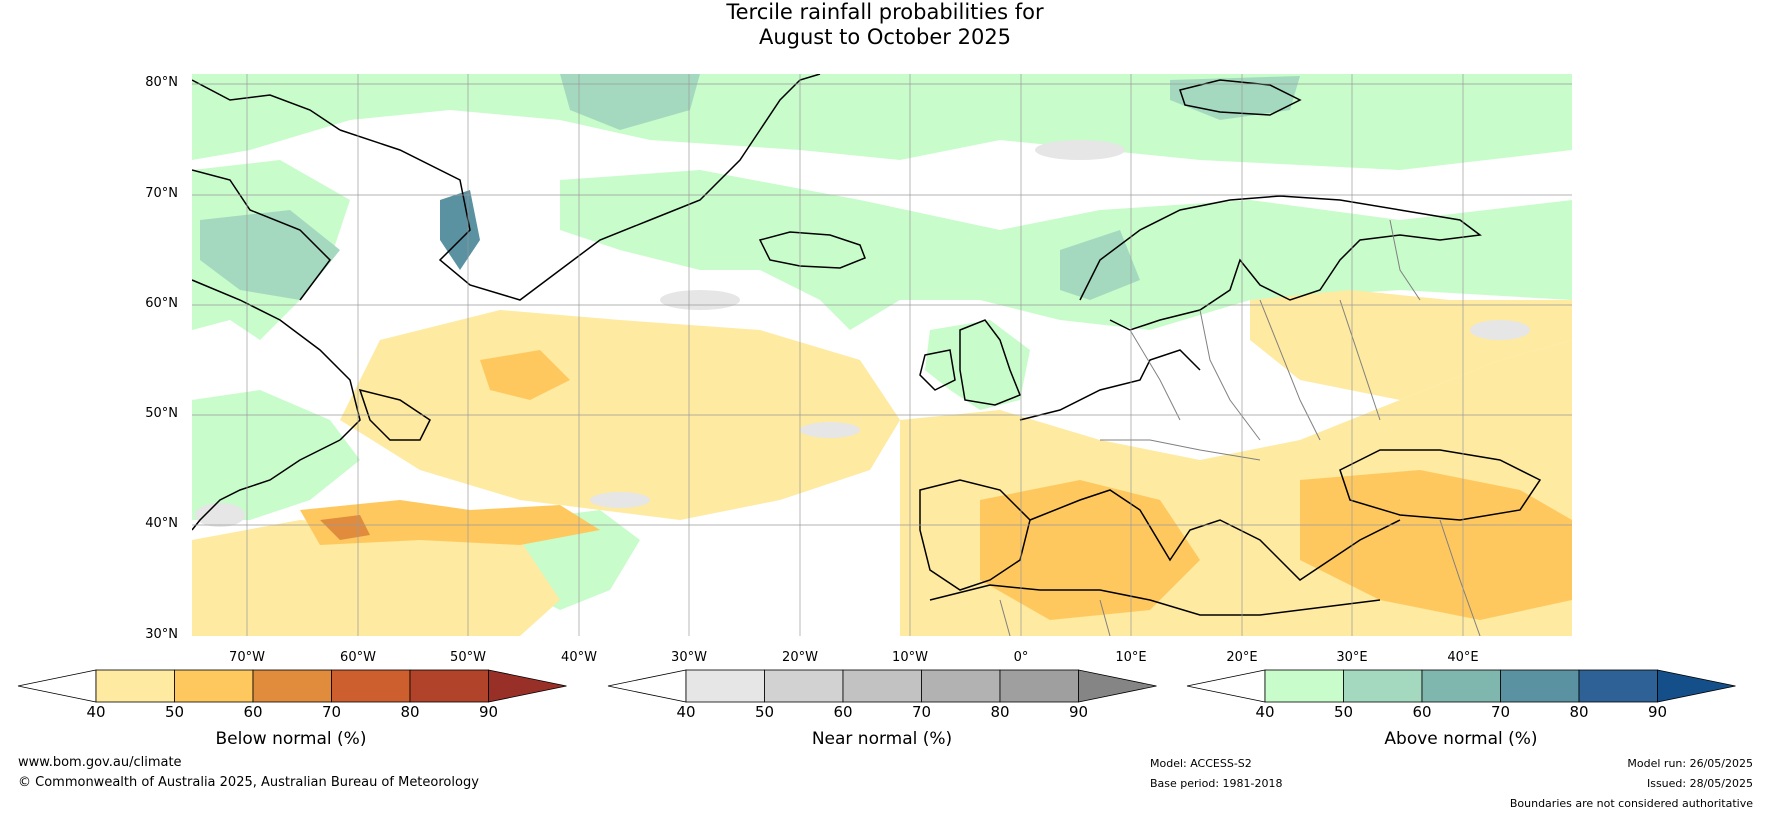 The width and height of the screenshot is (1770, 816). I want to click on coastline-ireland, so click(937, 370).